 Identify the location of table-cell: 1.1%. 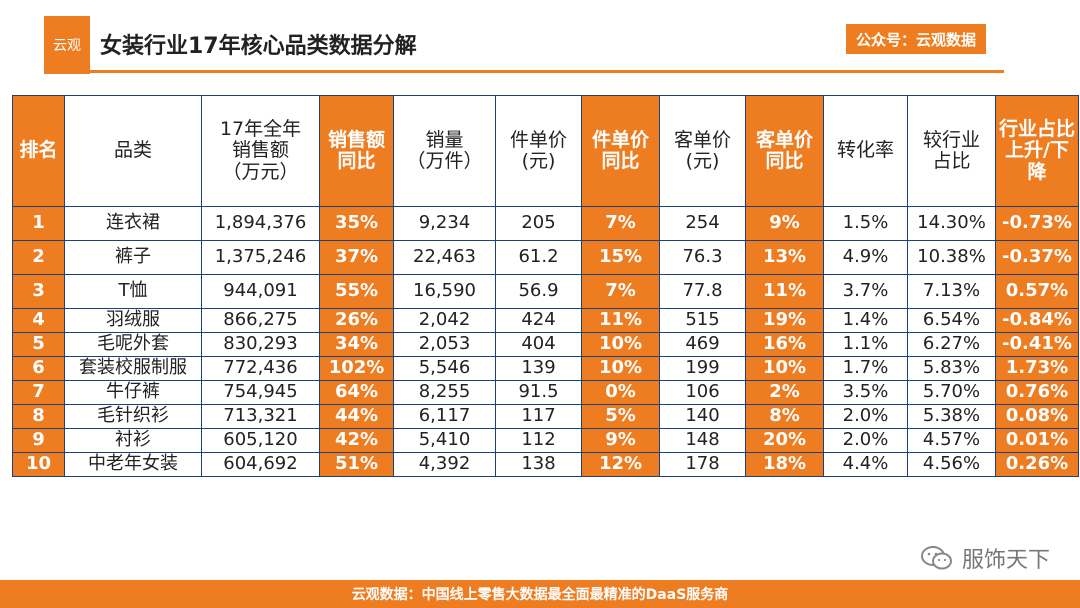
(865, 344).